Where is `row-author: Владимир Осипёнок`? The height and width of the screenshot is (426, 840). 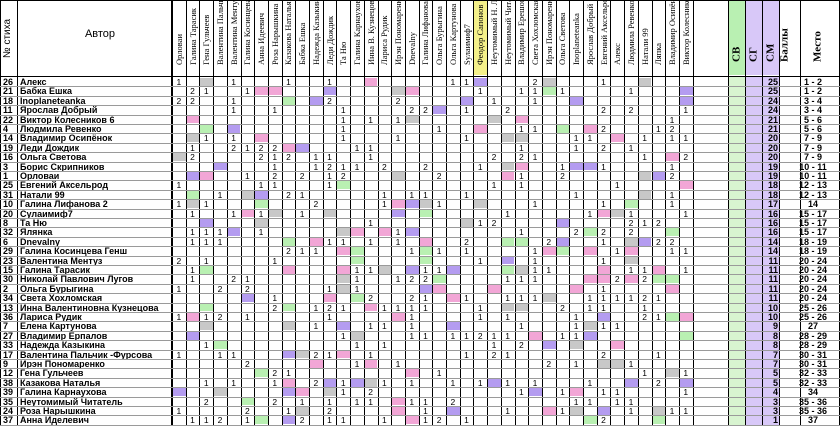
row-author: Владимир Осипёнок is located at coordinates (66, 138).